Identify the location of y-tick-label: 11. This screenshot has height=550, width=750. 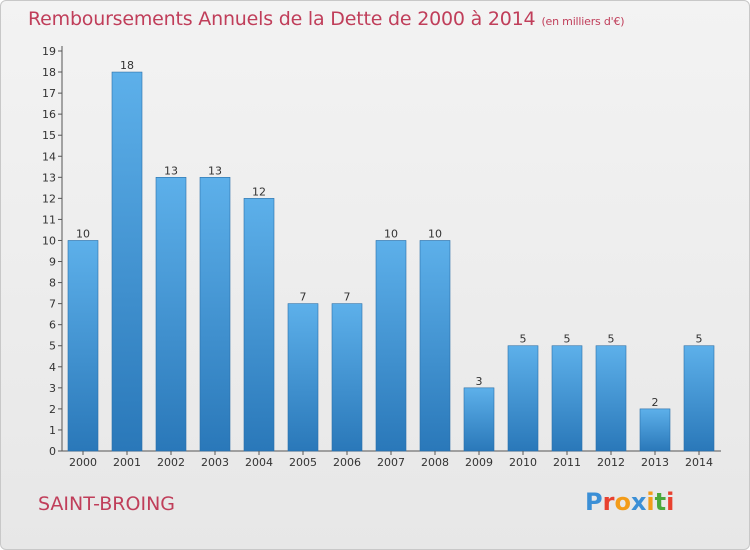
(49, 219).